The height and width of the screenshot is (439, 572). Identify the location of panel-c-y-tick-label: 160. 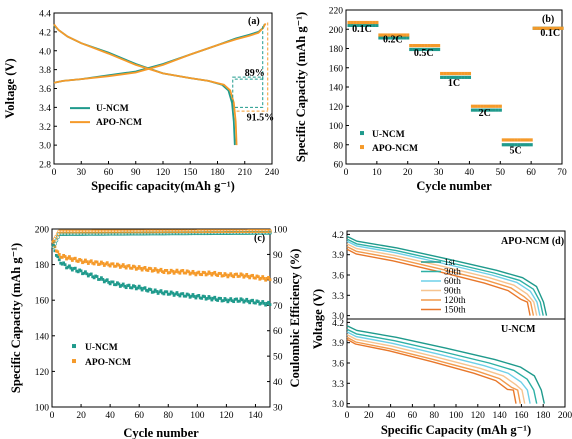
(42, 302).